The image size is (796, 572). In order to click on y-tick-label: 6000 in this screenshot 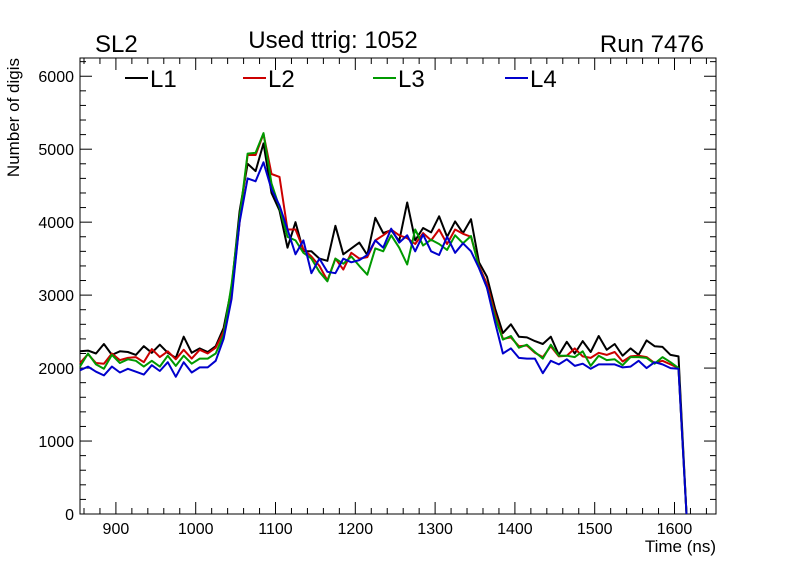, I will do `click(56, 77)`.